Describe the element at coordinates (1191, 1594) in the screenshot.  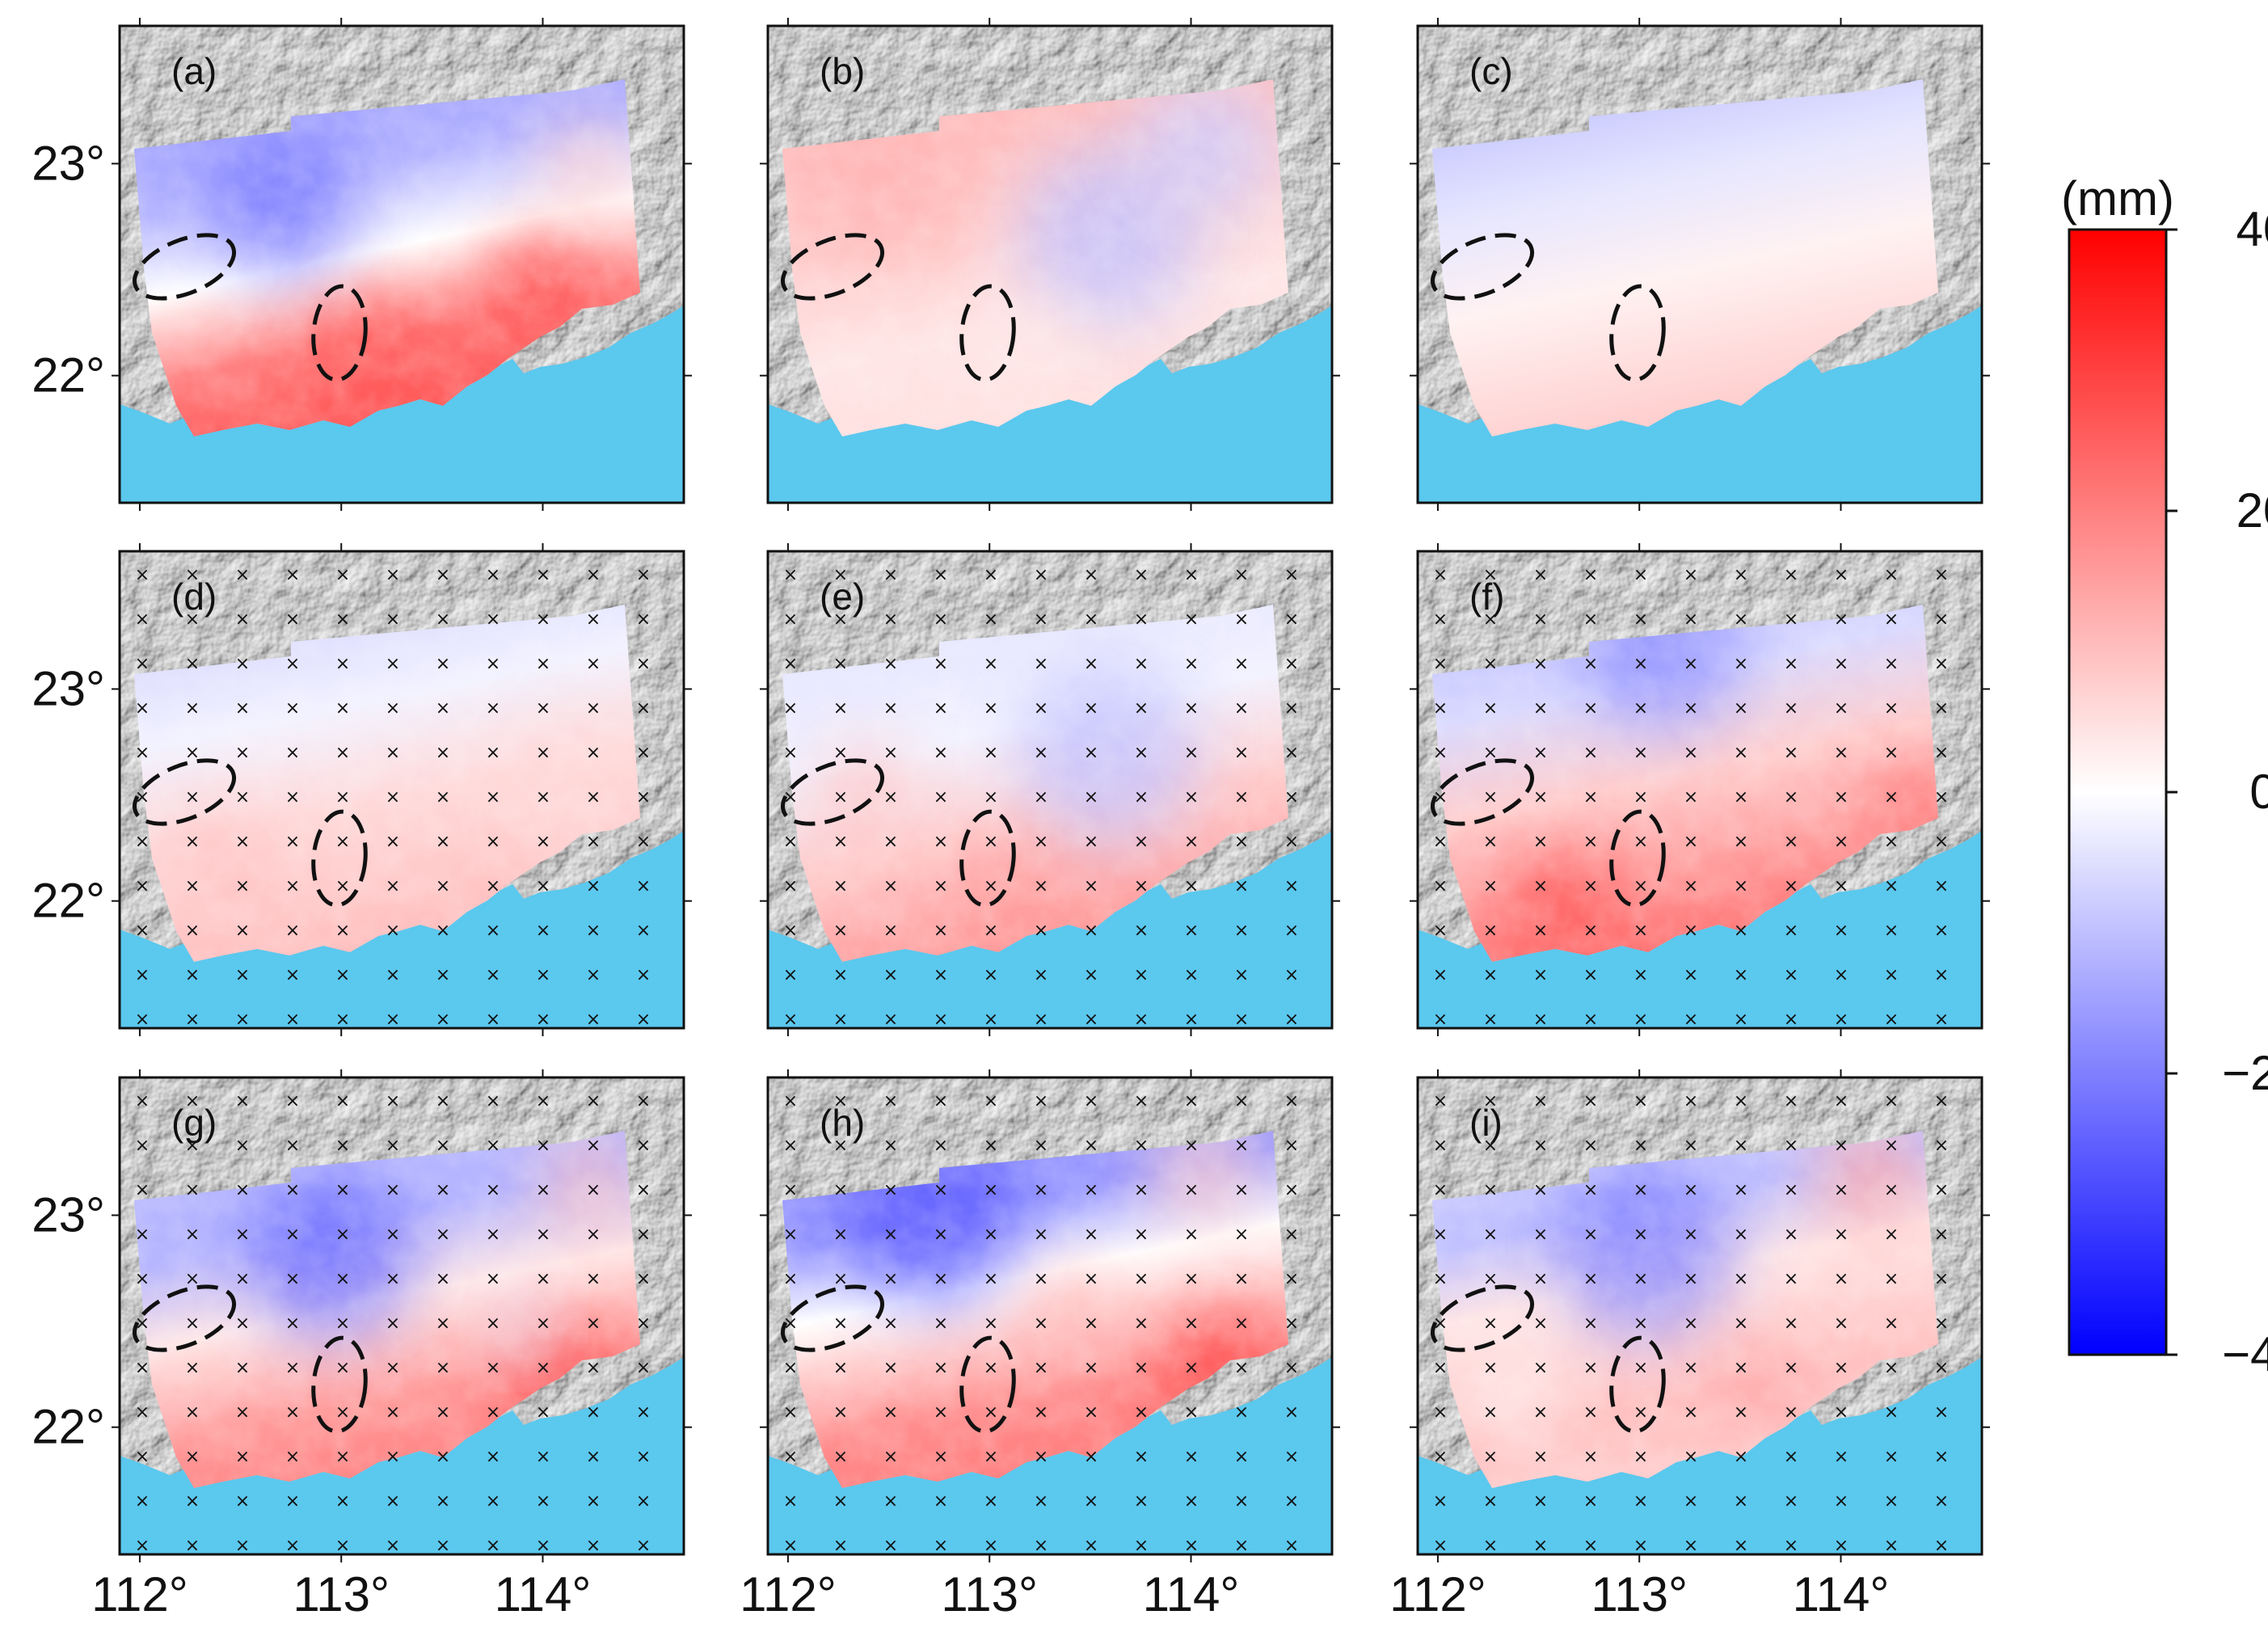
I see `lon-tick-label: 114°` at that location.